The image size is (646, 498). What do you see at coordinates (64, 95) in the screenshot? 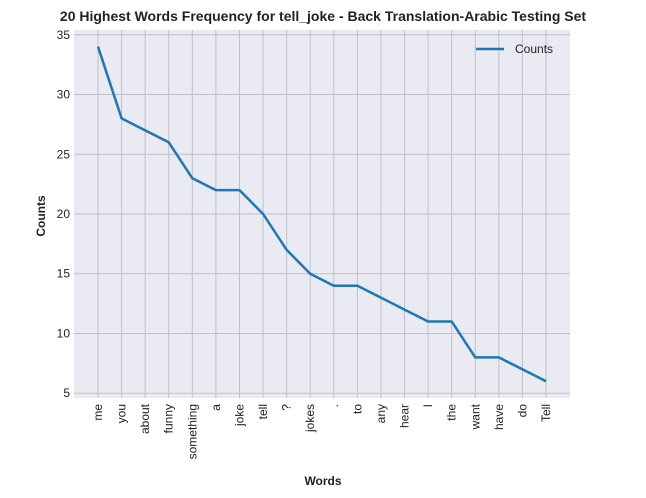
I see `y-tick-label: 30` at bounding box center [64, 95].